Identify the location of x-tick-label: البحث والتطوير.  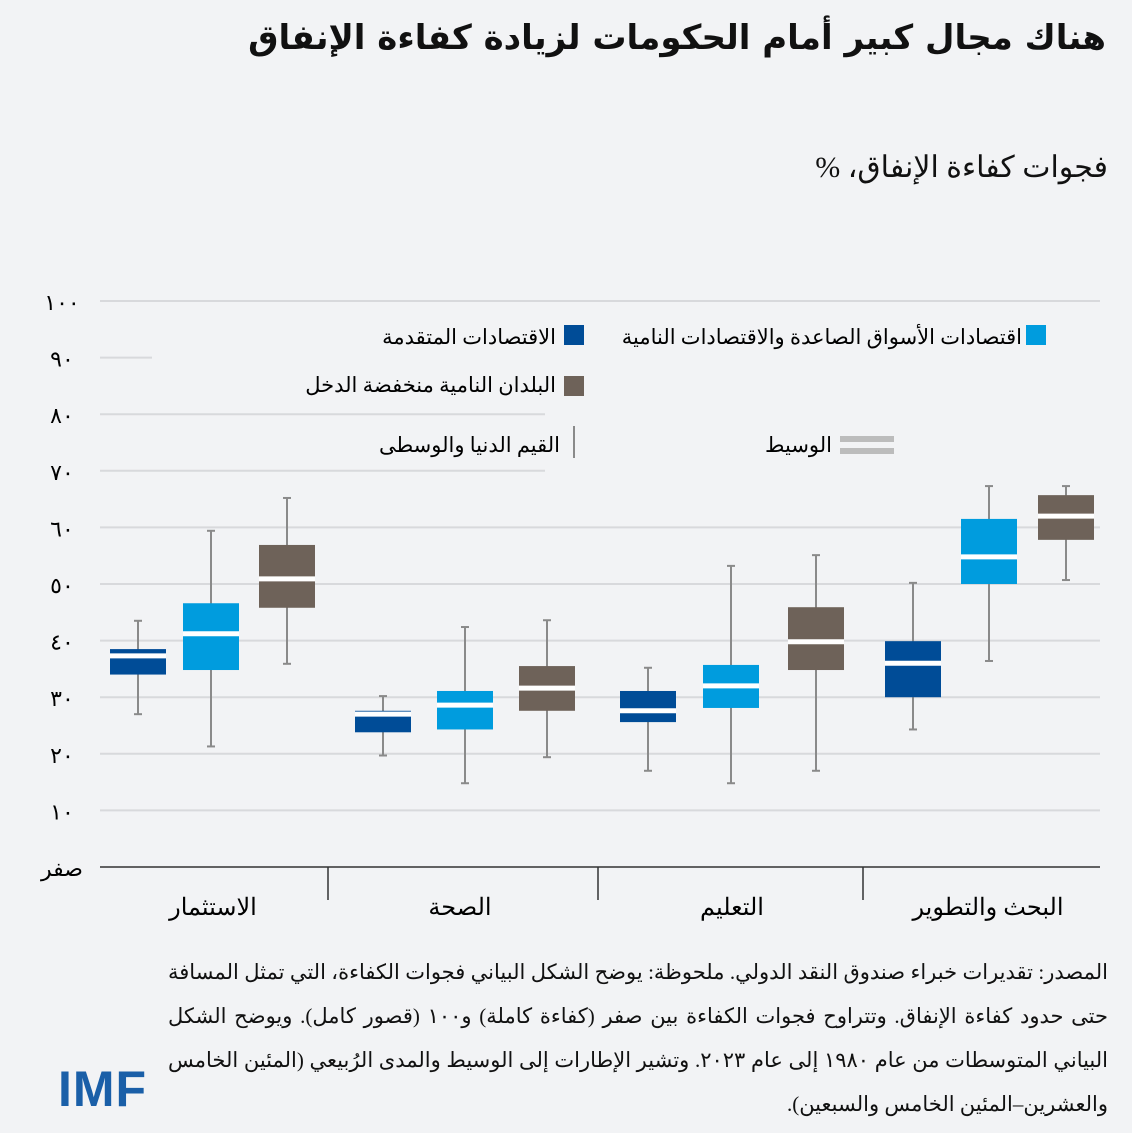
(987, 908).